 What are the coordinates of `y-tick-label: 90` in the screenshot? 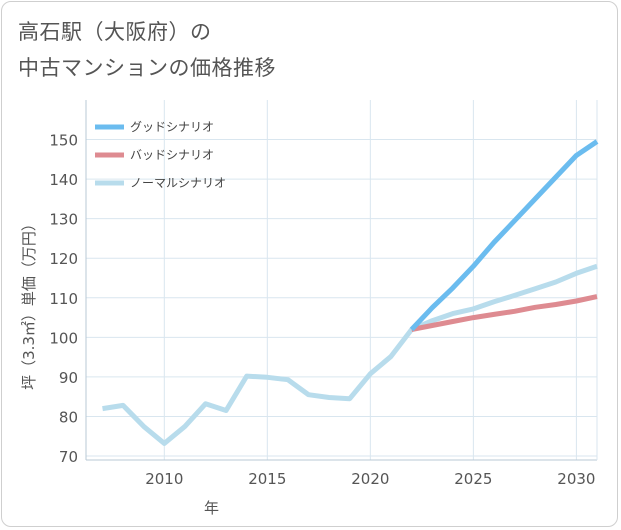 It's located at (68, 378).